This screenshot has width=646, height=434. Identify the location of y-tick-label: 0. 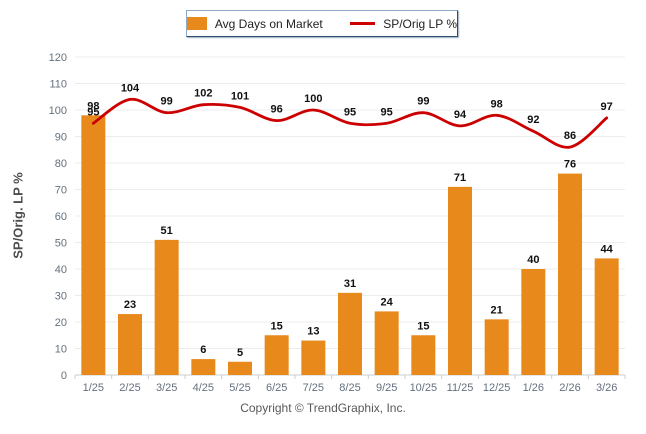
(64, 376).